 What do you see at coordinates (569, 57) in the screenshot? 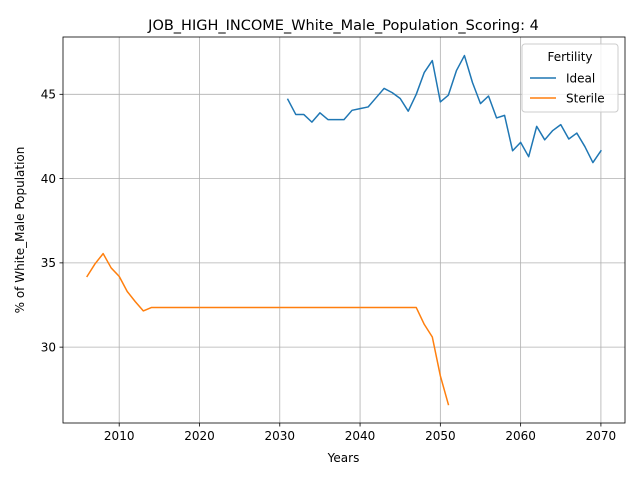
I see `legend-title: Fertility` at bounding box center [569, 57].